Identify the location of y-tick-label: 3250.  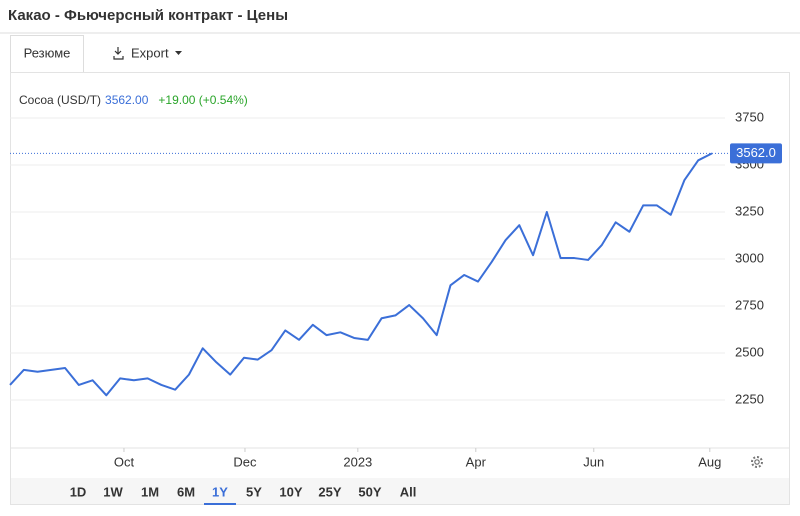
(749, 210).